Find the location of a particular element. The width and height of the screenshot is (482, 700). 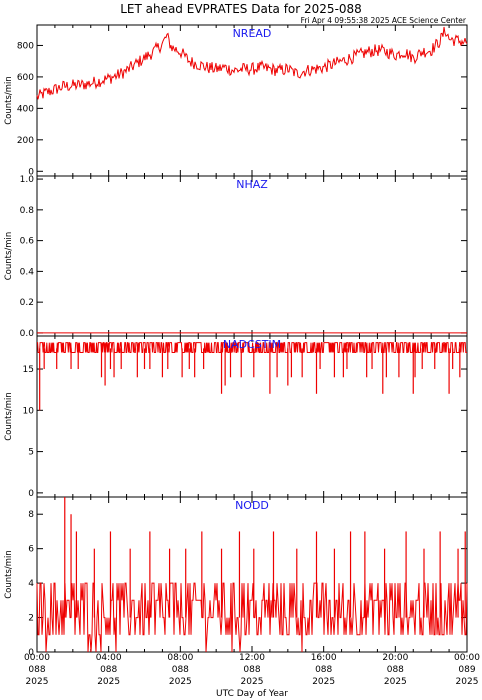

panel-label: NREAD is located at coordinates (252, 33).